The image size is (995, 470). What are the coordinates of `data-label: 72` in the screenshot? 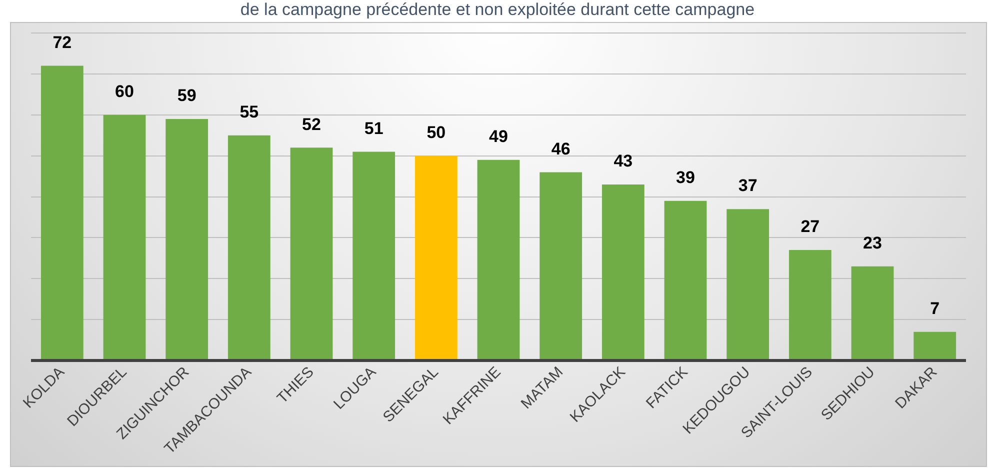 It's located at (62, 42).